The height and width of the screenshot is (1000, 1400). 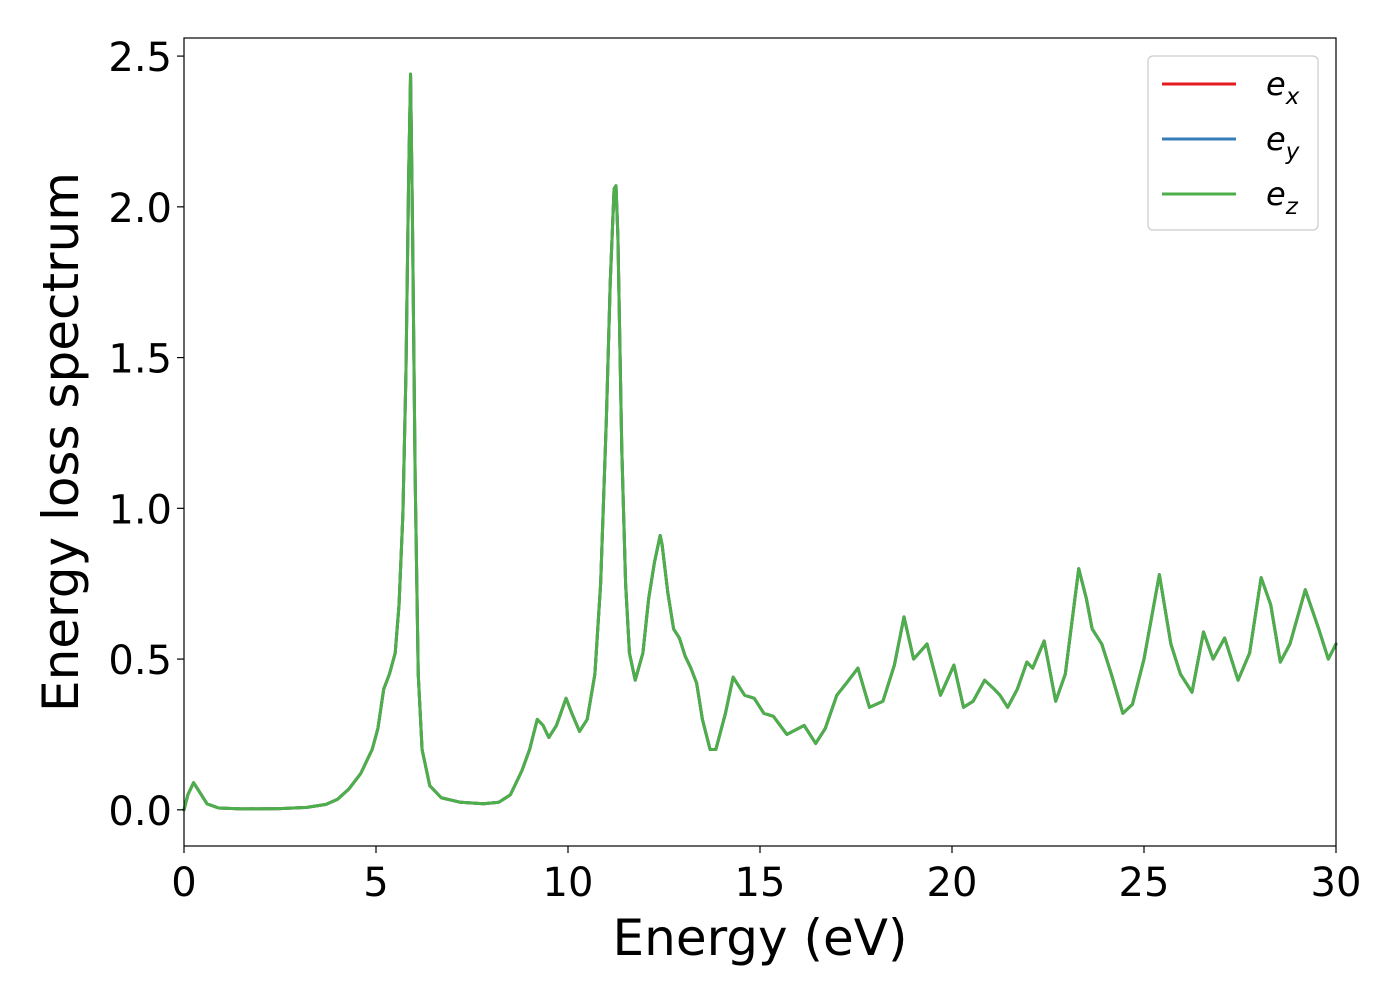 What do you see at coordinates (140, 360) in the screenshot?
I see `y-tick-label: 1.5` at bounding box center [140, 360].